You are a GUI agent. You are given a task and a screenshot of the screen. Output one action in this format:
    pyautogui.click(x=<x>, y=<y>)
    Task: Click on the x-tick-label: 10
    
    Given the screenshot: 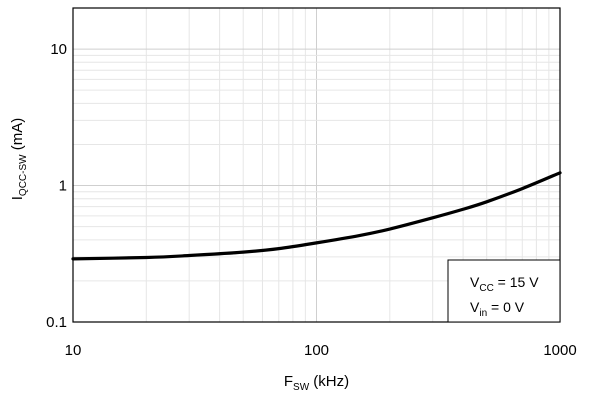 What is the action you would take?
    pyautogui.click(x=73, y=350)
    